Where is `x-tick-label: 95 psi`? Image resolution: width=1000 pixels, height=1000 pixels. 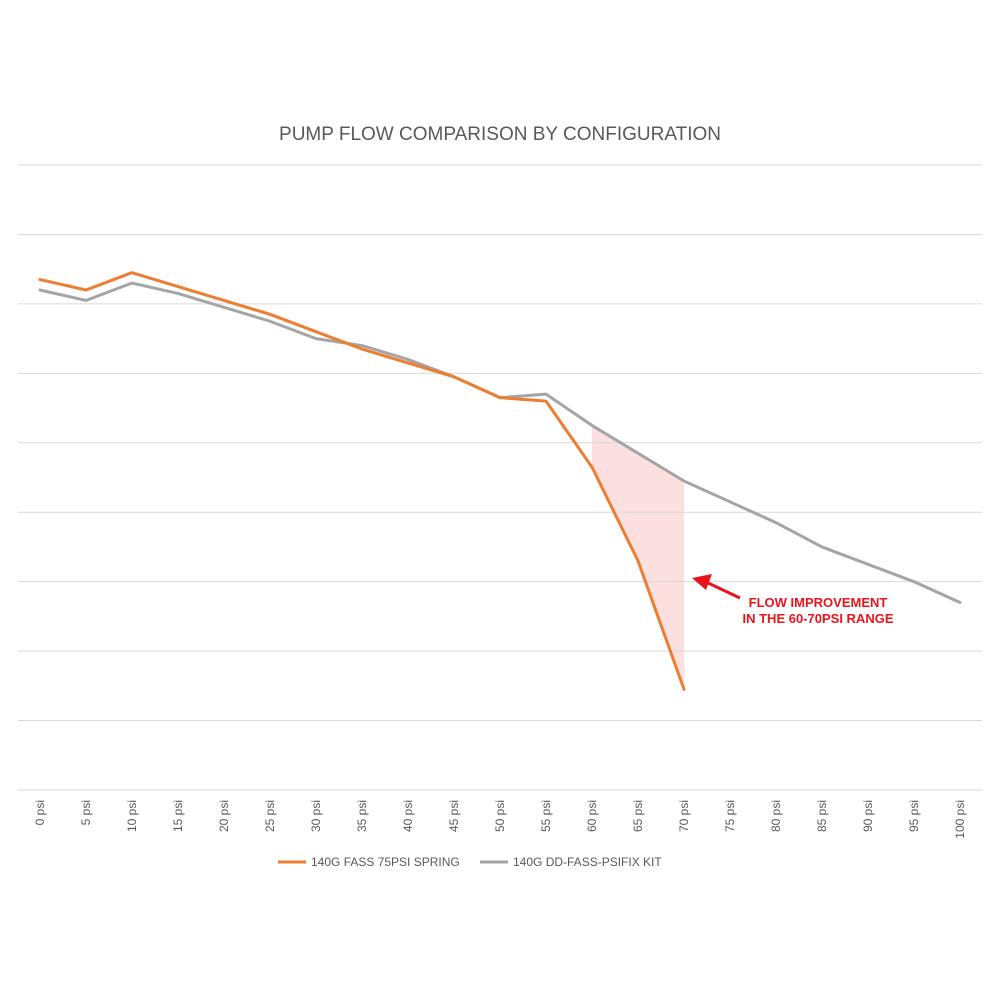
x-tick-label: 95 psi is located at coordinates (914, 816).